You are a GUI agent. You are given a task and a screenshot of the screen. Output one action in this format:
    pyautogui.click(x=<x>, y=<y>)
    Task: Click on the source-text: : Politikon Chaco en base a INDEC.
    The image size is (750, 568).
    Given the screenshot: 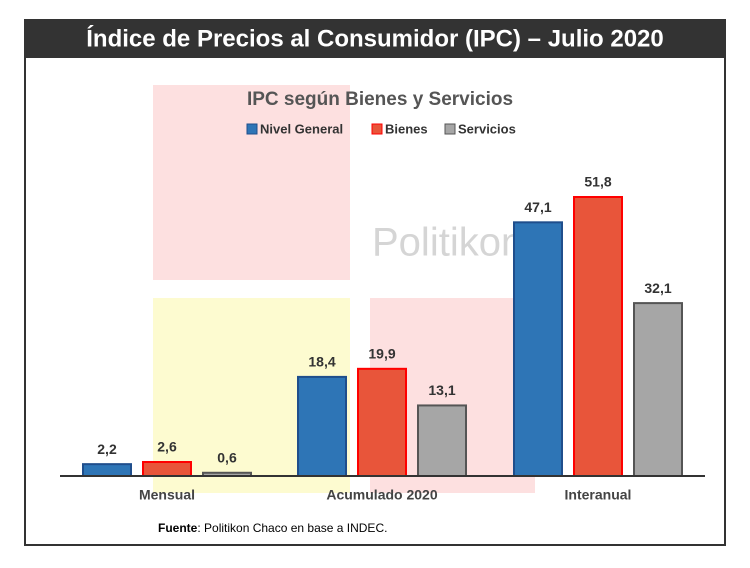 What is the action you would take?
    pyautogui.click(x=292, y=528)
    